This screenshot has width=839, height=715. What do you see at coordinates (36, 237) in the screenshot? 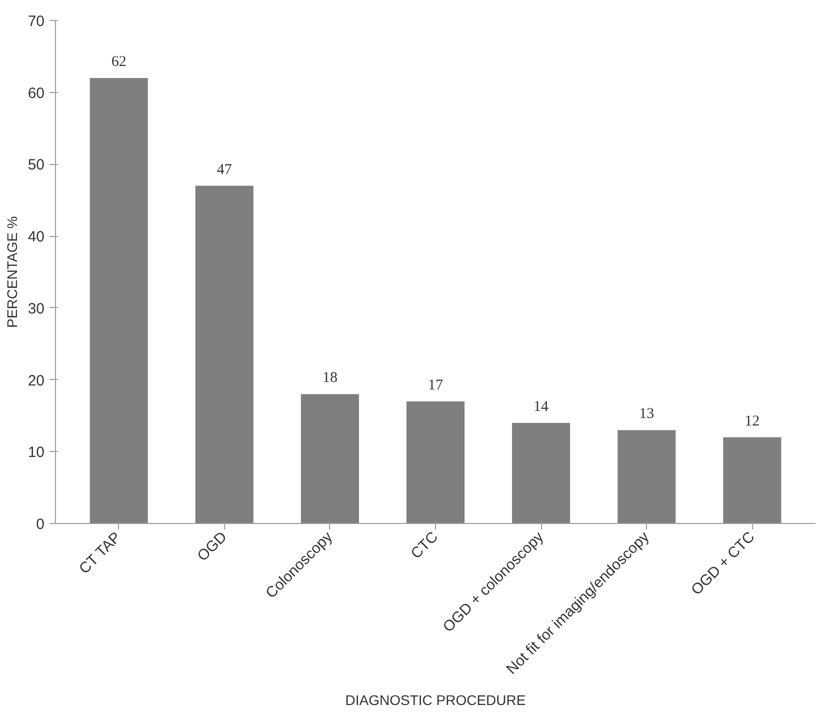
I see `y-tick-label: 40` at bounding box center [36, 237].